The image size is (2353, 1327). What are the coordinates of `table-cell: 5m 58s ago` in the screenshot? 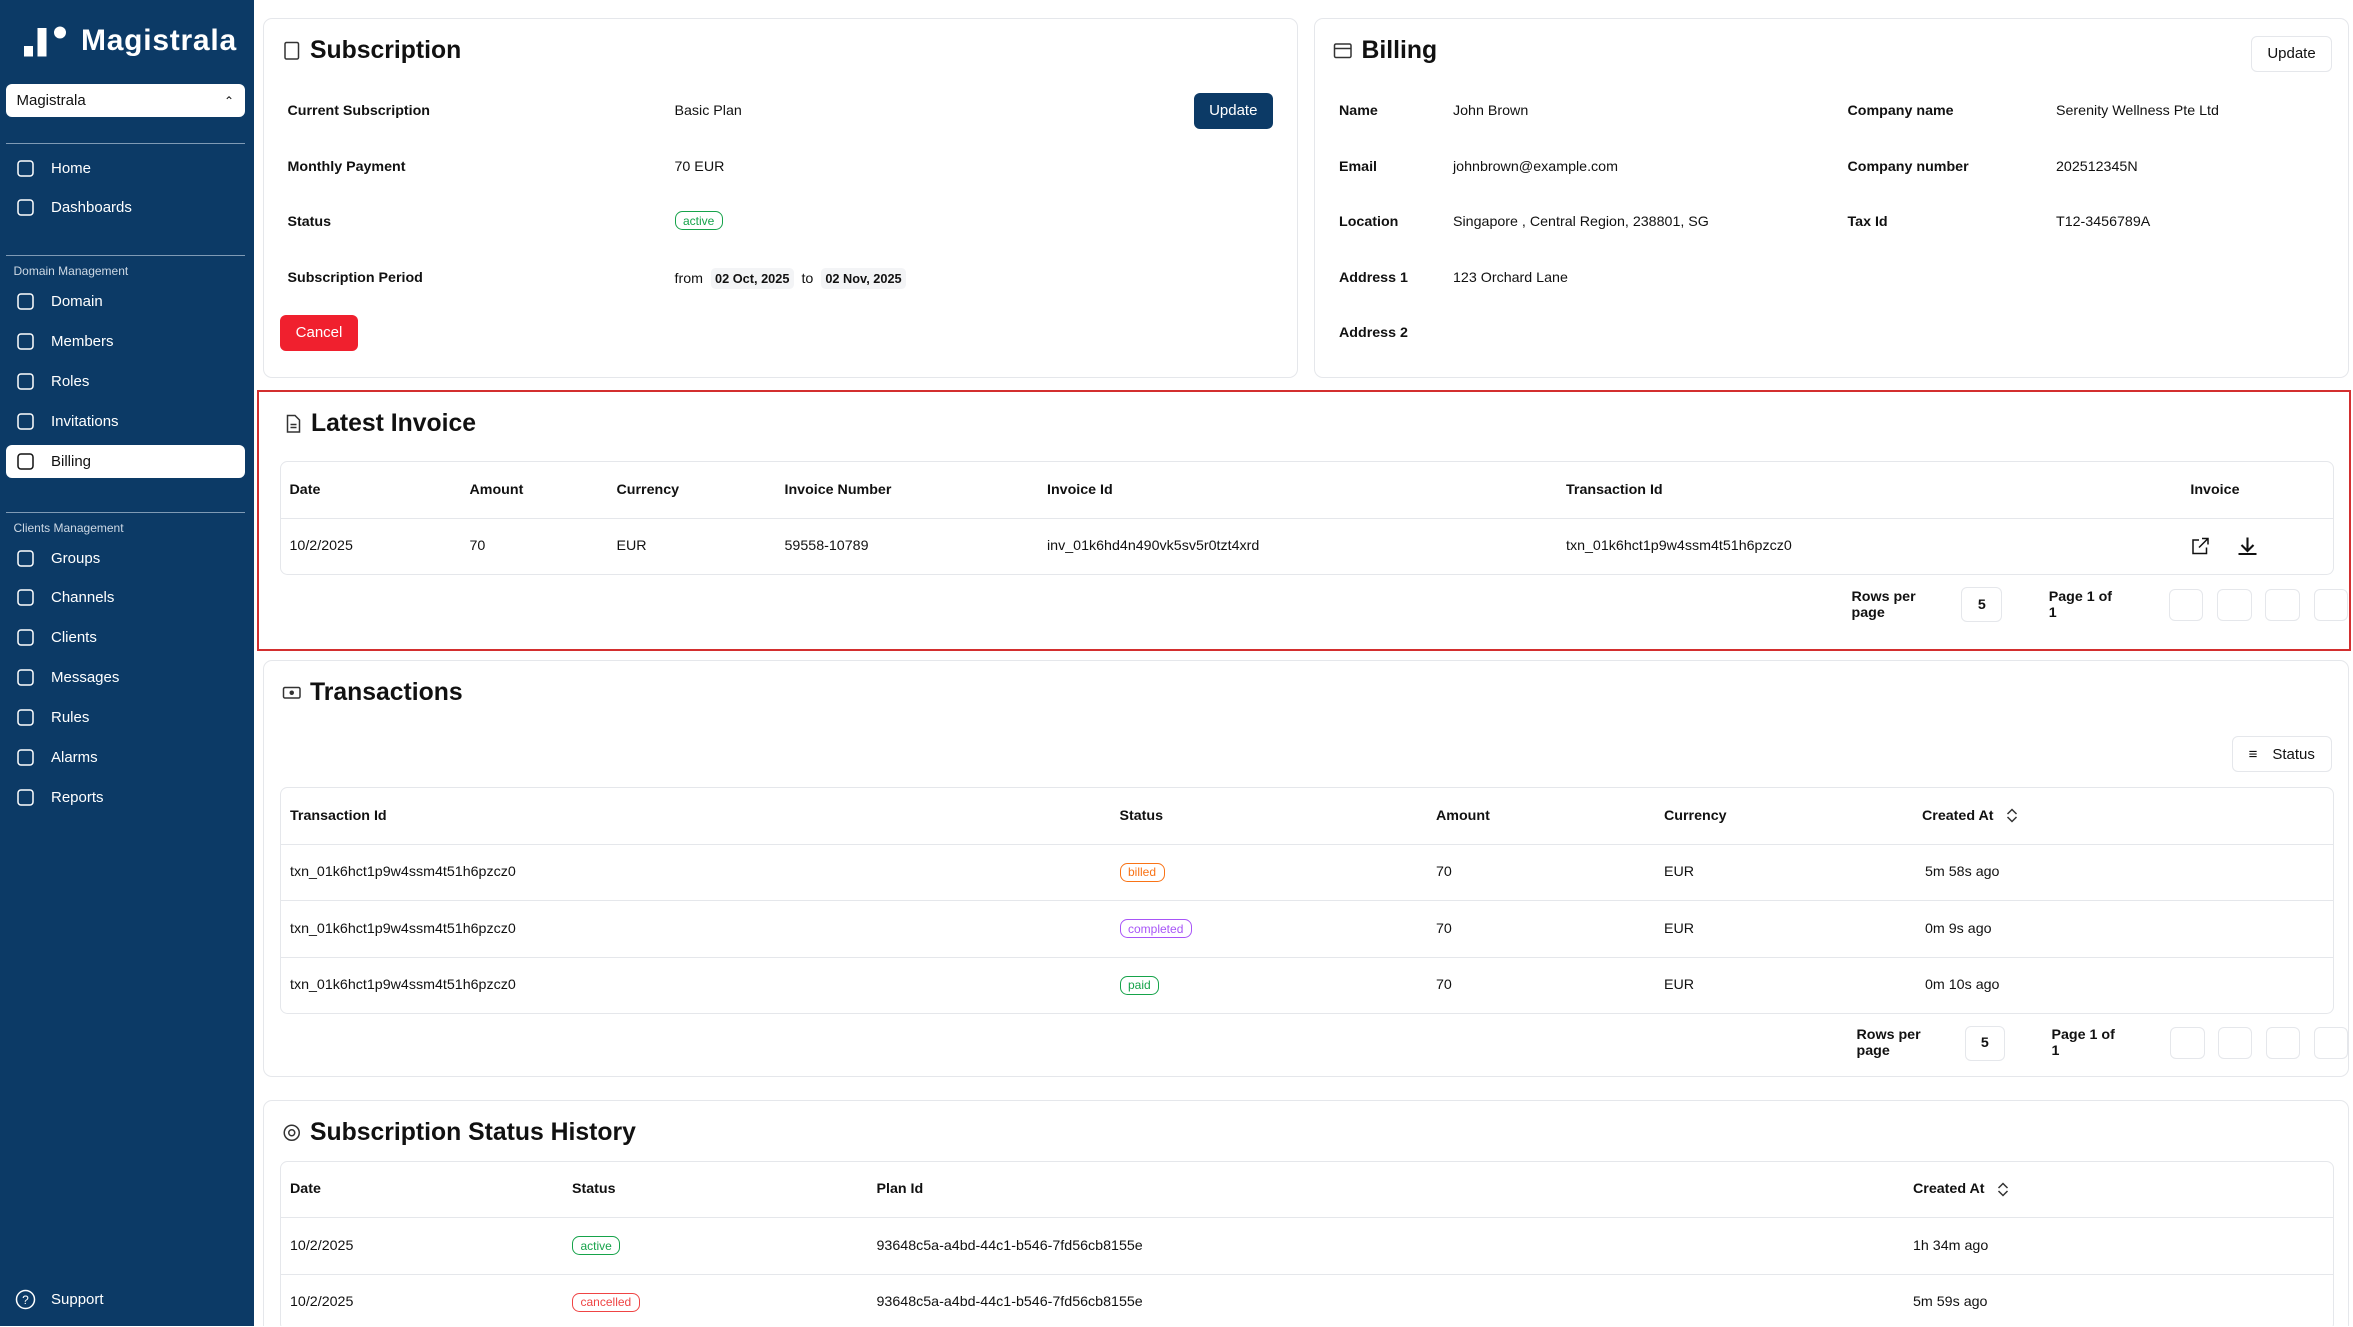 It's located at (1962, 872).